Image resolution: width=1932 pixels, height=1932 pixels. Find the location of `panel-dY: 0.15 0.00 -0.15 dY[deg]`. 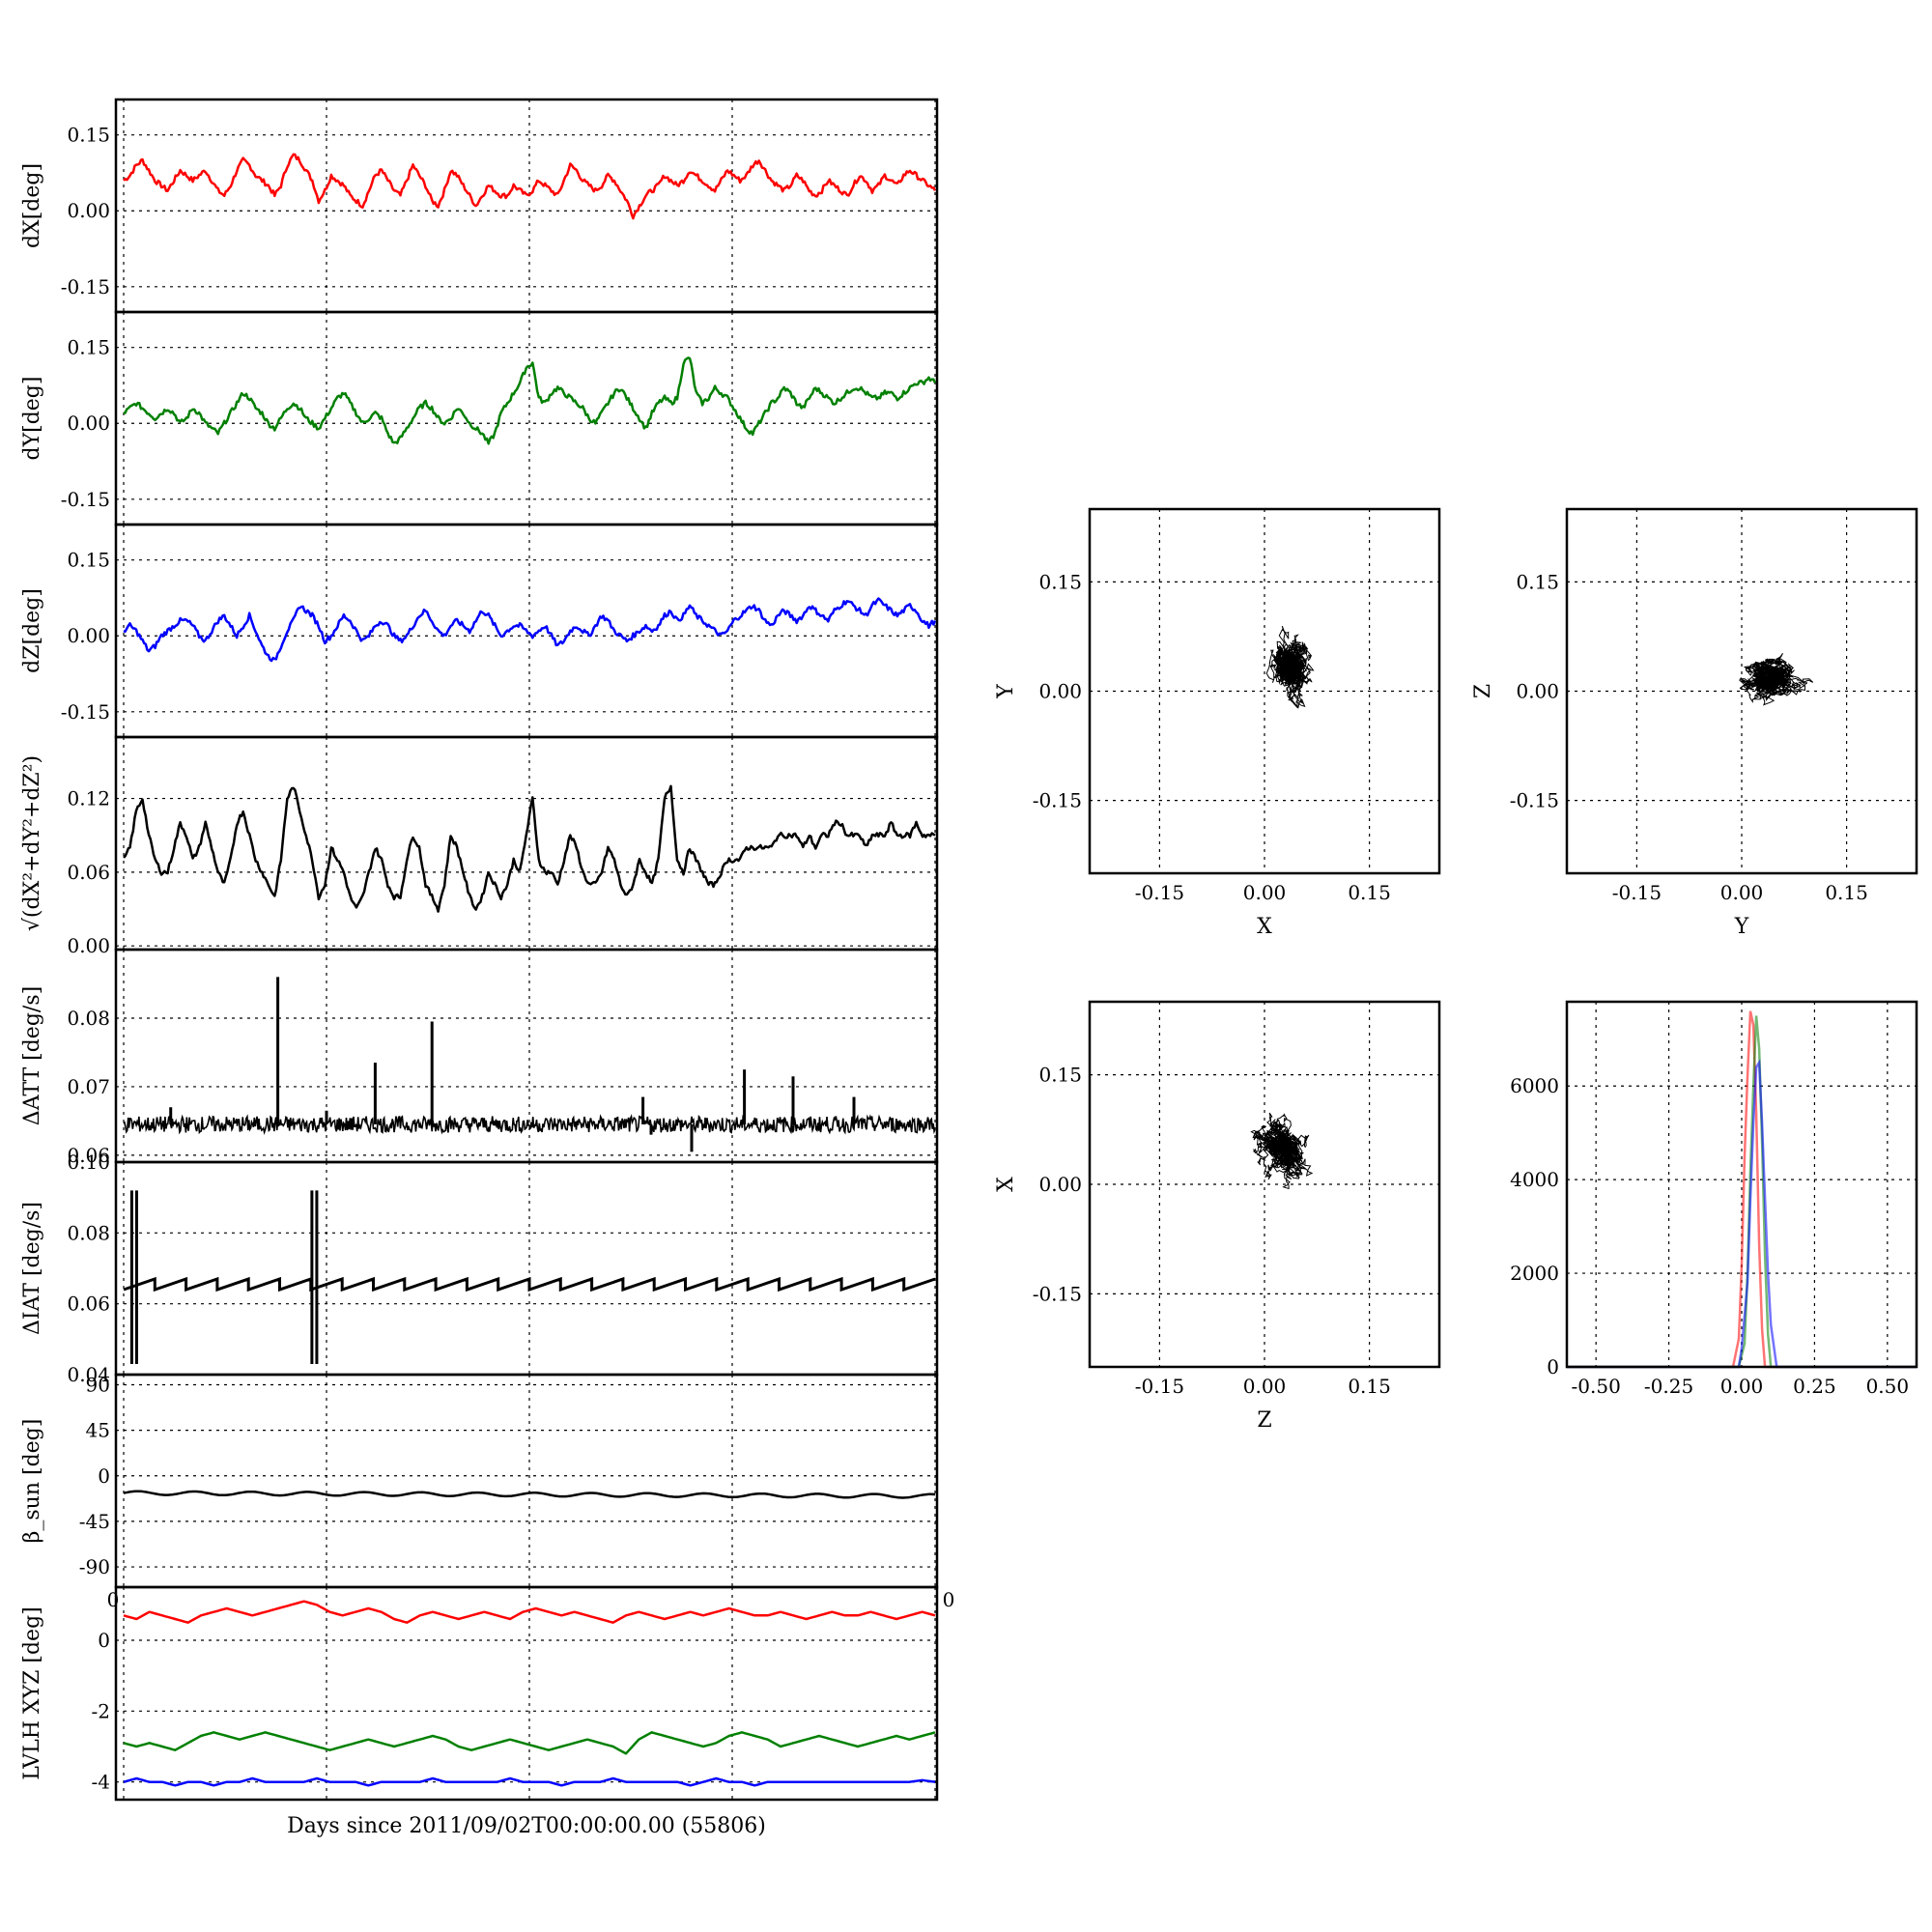

panel-dY: 0.15 0.00 -0.15 dY[deg] is located at coordinates (479, 418).